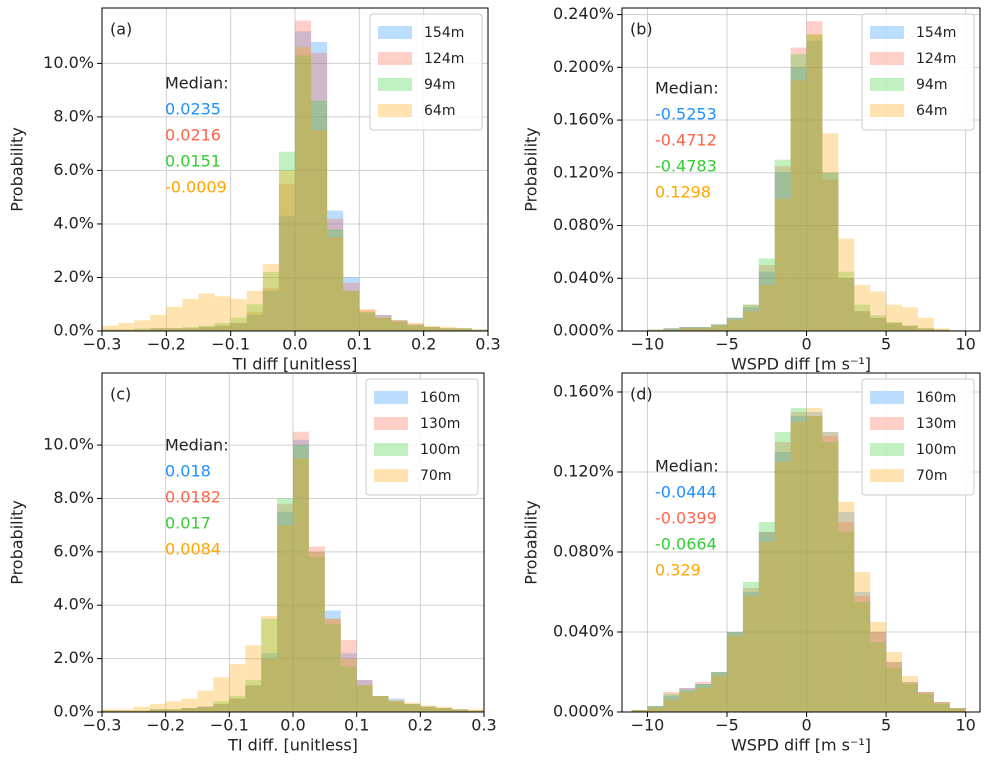 The image size is (995, 764). What do you see at coordinates (68, 444) in the screenshot?
I see `y-tick-label: 10.0%` at bounding box center [68, 444].